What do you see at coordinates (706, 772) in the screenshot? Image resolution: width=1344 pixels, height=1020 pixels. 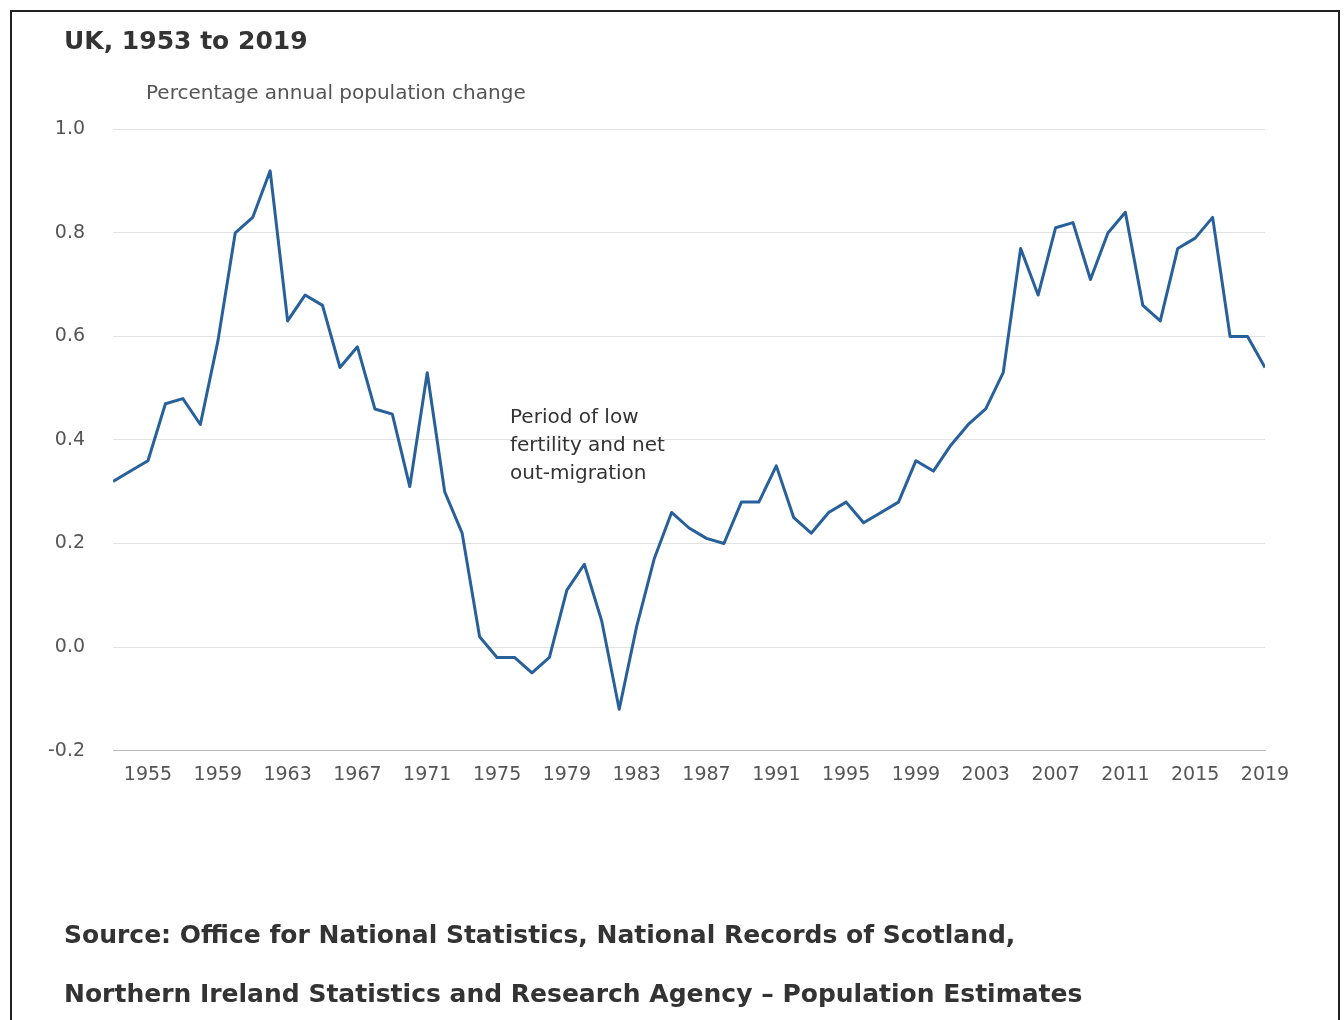 I see `x-tick-label: 1987` at bounding box center [706, 772].